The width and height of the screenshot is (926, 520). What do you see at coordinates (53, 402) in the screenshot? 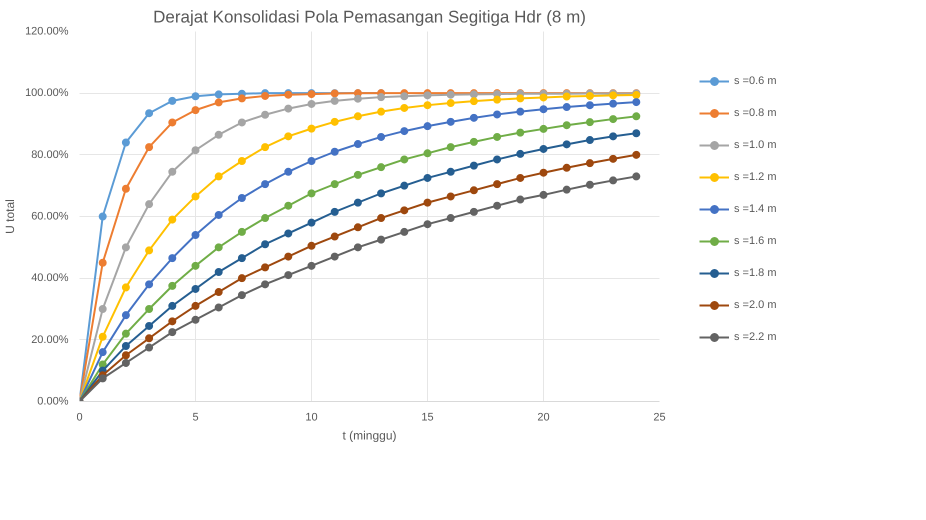
I see `y-tick-label: 0.00%` at bounding box center [53, 402].